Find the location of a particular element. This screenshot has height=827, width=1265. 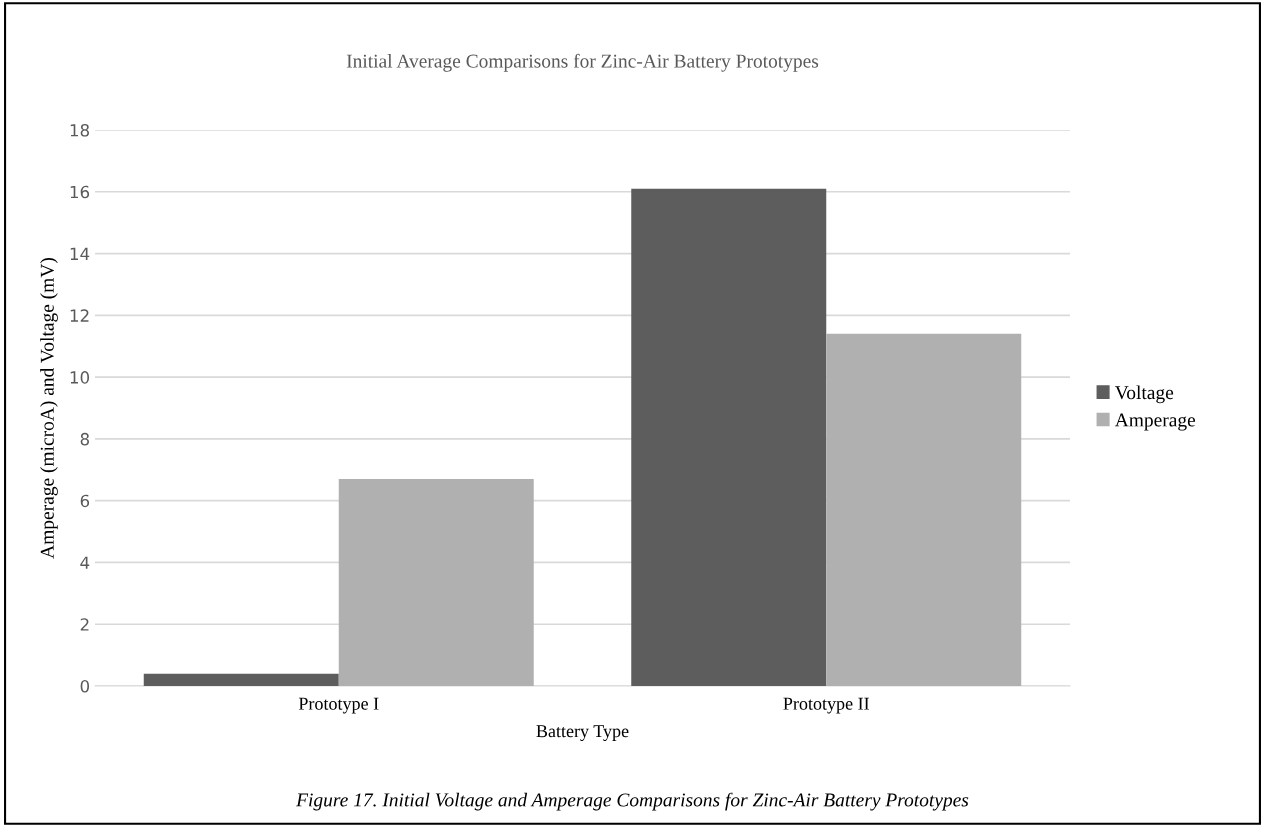

y-tick-label: 0 is located at coordinates (85, 686).